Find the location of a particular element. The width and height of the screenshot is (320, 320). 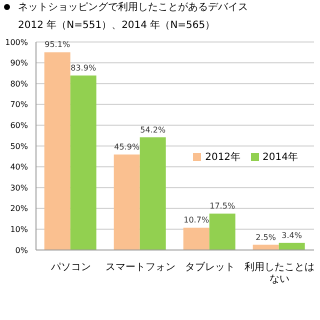

x-tick-label: タブレット is located at coordinates (209, 267).